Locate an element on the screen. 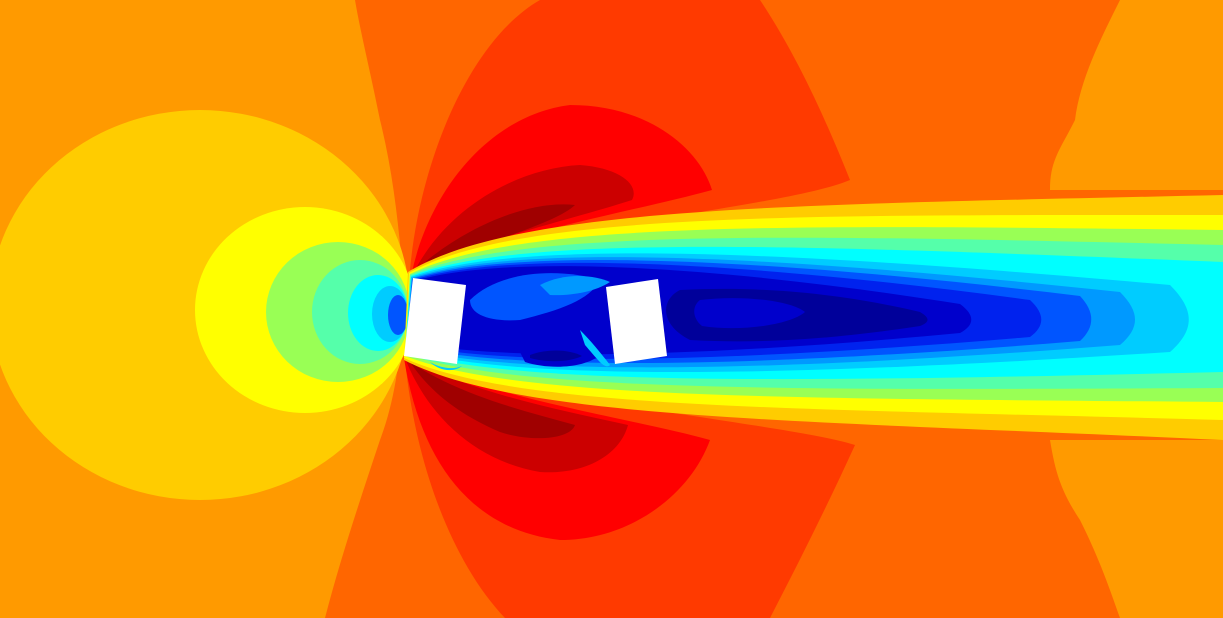 The height and width of the screenshot is (618, 1223). downstream-obstacle is located at coordinates (636, 321).